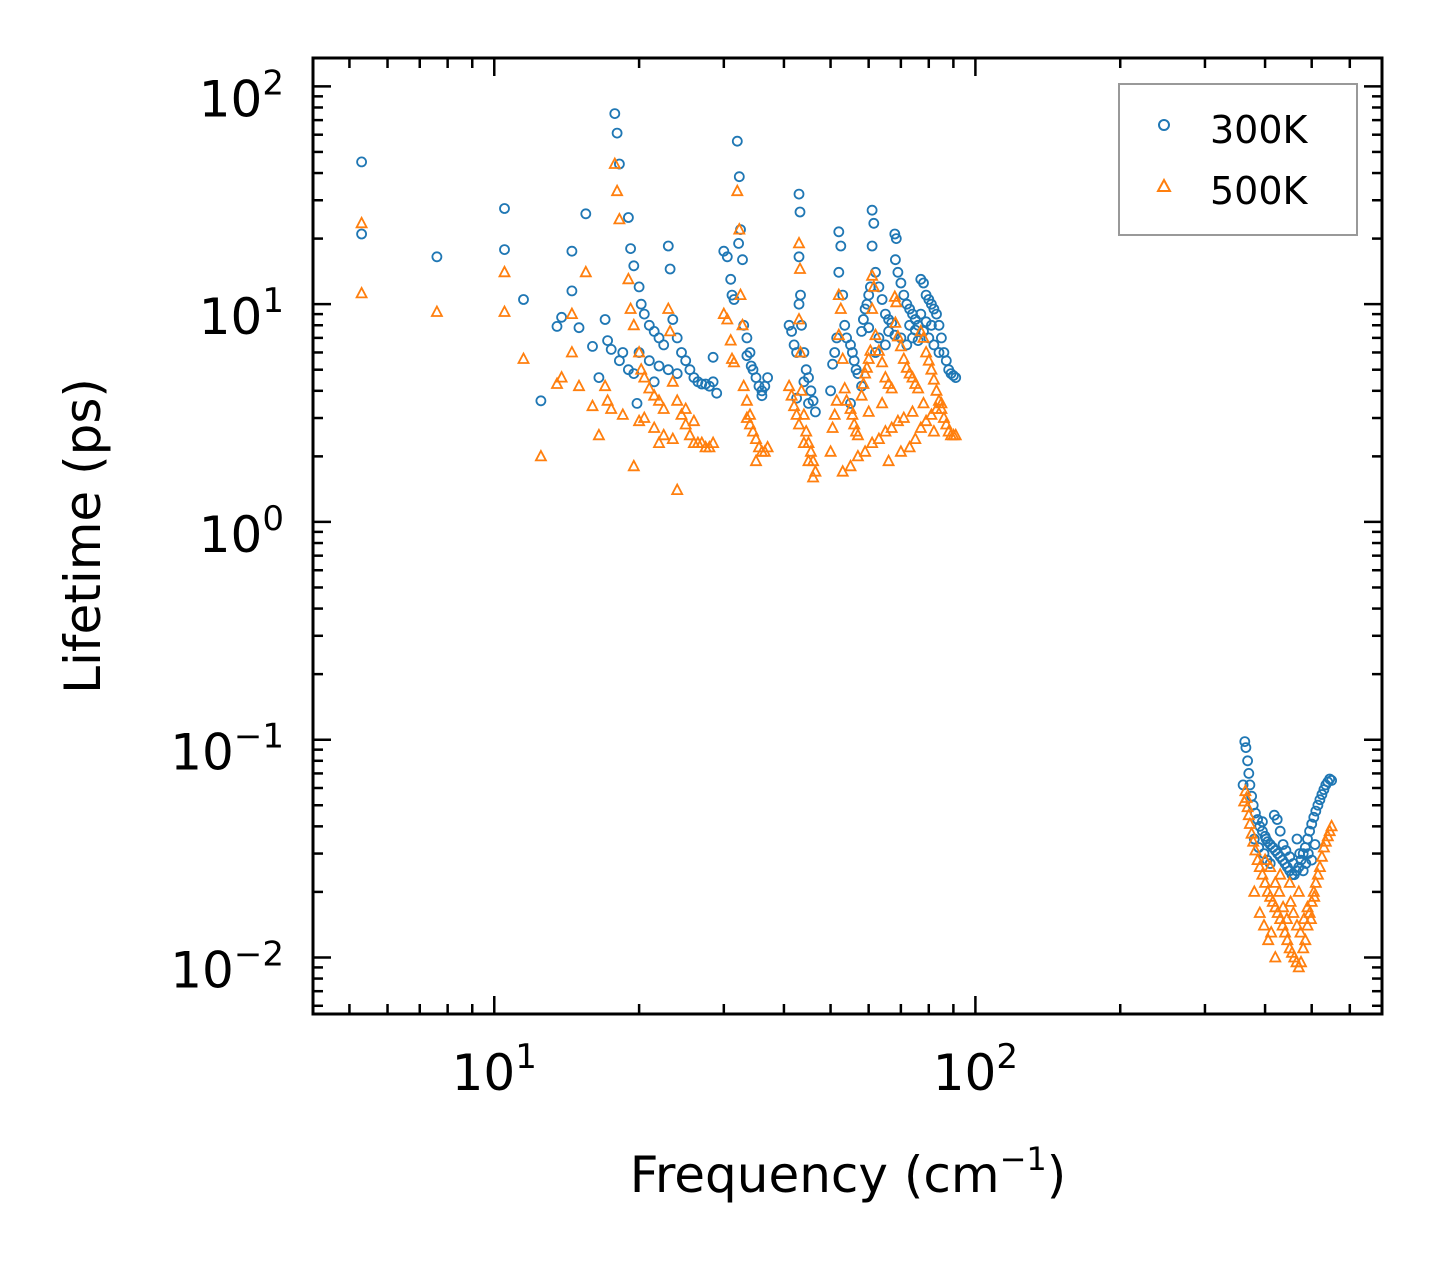 Image resolution: width=1442 pixels, height=1265 pixels. Describe the element at coordinates (1023, 1159) in the screenshot. I see `x-axis-title-superscript: −1` at that location.